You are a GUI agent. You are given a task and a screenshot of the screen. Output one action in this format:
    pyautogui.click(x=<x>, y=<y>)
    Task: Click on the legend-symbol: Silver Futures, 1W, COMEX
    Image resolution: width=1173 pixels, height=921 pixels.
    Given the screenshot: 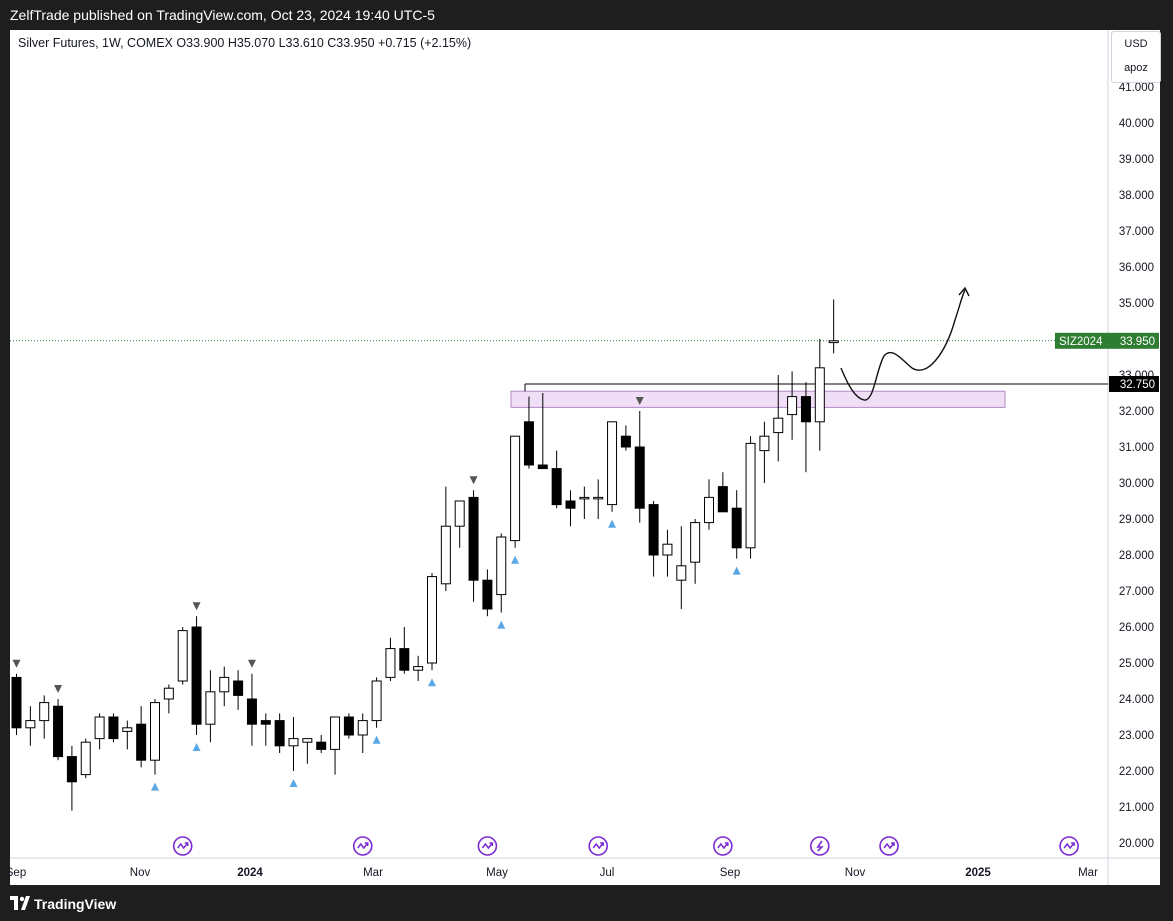 What is the action you would take?
    pyautogui.click(x=95, y=43)
    